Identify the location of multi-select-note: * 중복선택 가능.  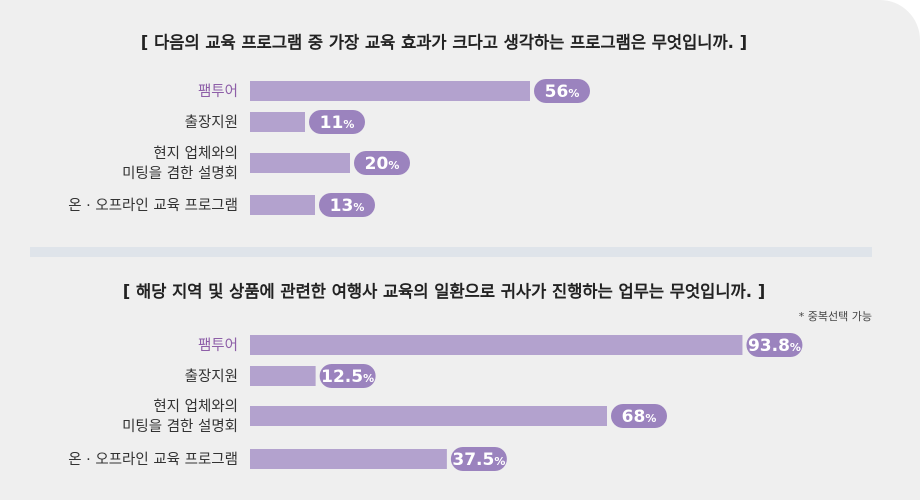
(835, 316).